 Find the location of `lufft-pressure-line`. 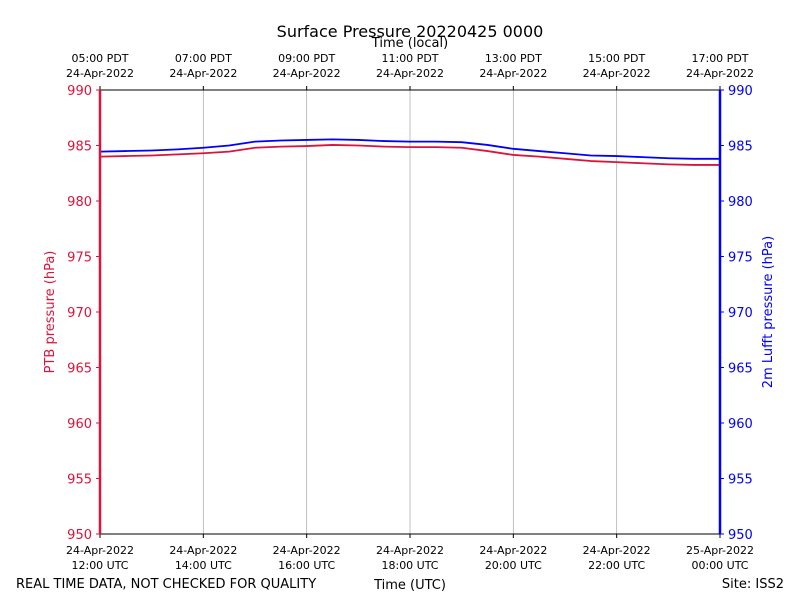

lufft-pressure-line is located at coordinates (409, 149).